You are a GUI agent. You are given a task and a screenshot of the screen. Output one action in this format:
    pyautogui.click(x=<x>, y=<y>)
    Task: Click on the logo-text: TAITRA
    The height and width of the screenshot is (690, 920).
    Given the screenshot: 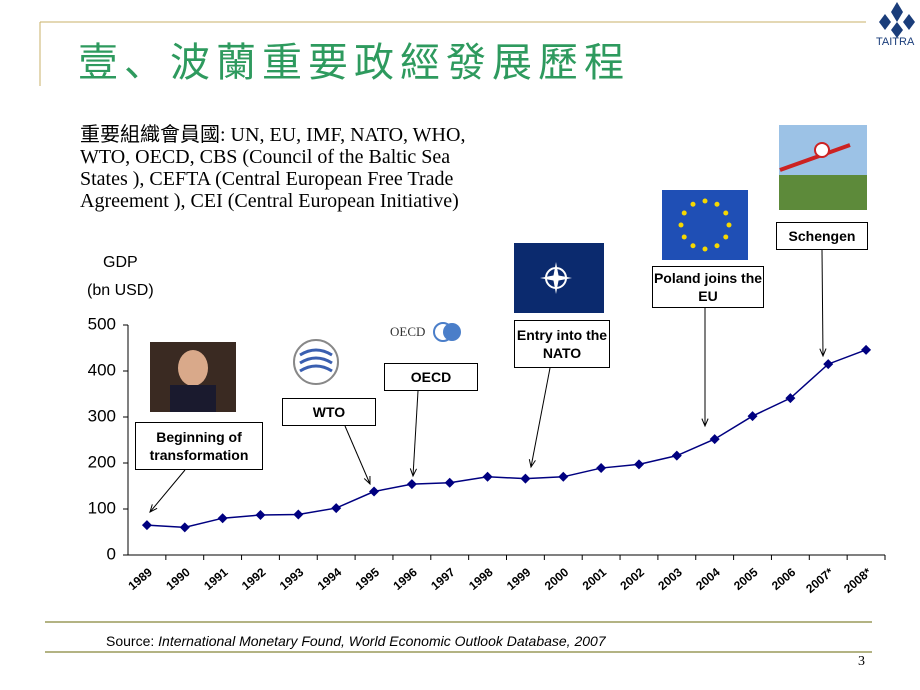 What is the action you would take?
    pyautogui.click(x=895, y=42)
    